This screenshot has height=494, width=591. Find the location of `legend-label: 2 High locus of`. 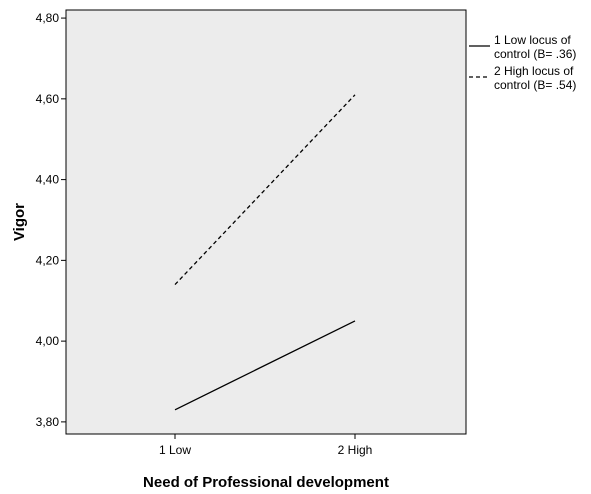

legend-label: 2 High locus of is located at coordinates (534, 71).